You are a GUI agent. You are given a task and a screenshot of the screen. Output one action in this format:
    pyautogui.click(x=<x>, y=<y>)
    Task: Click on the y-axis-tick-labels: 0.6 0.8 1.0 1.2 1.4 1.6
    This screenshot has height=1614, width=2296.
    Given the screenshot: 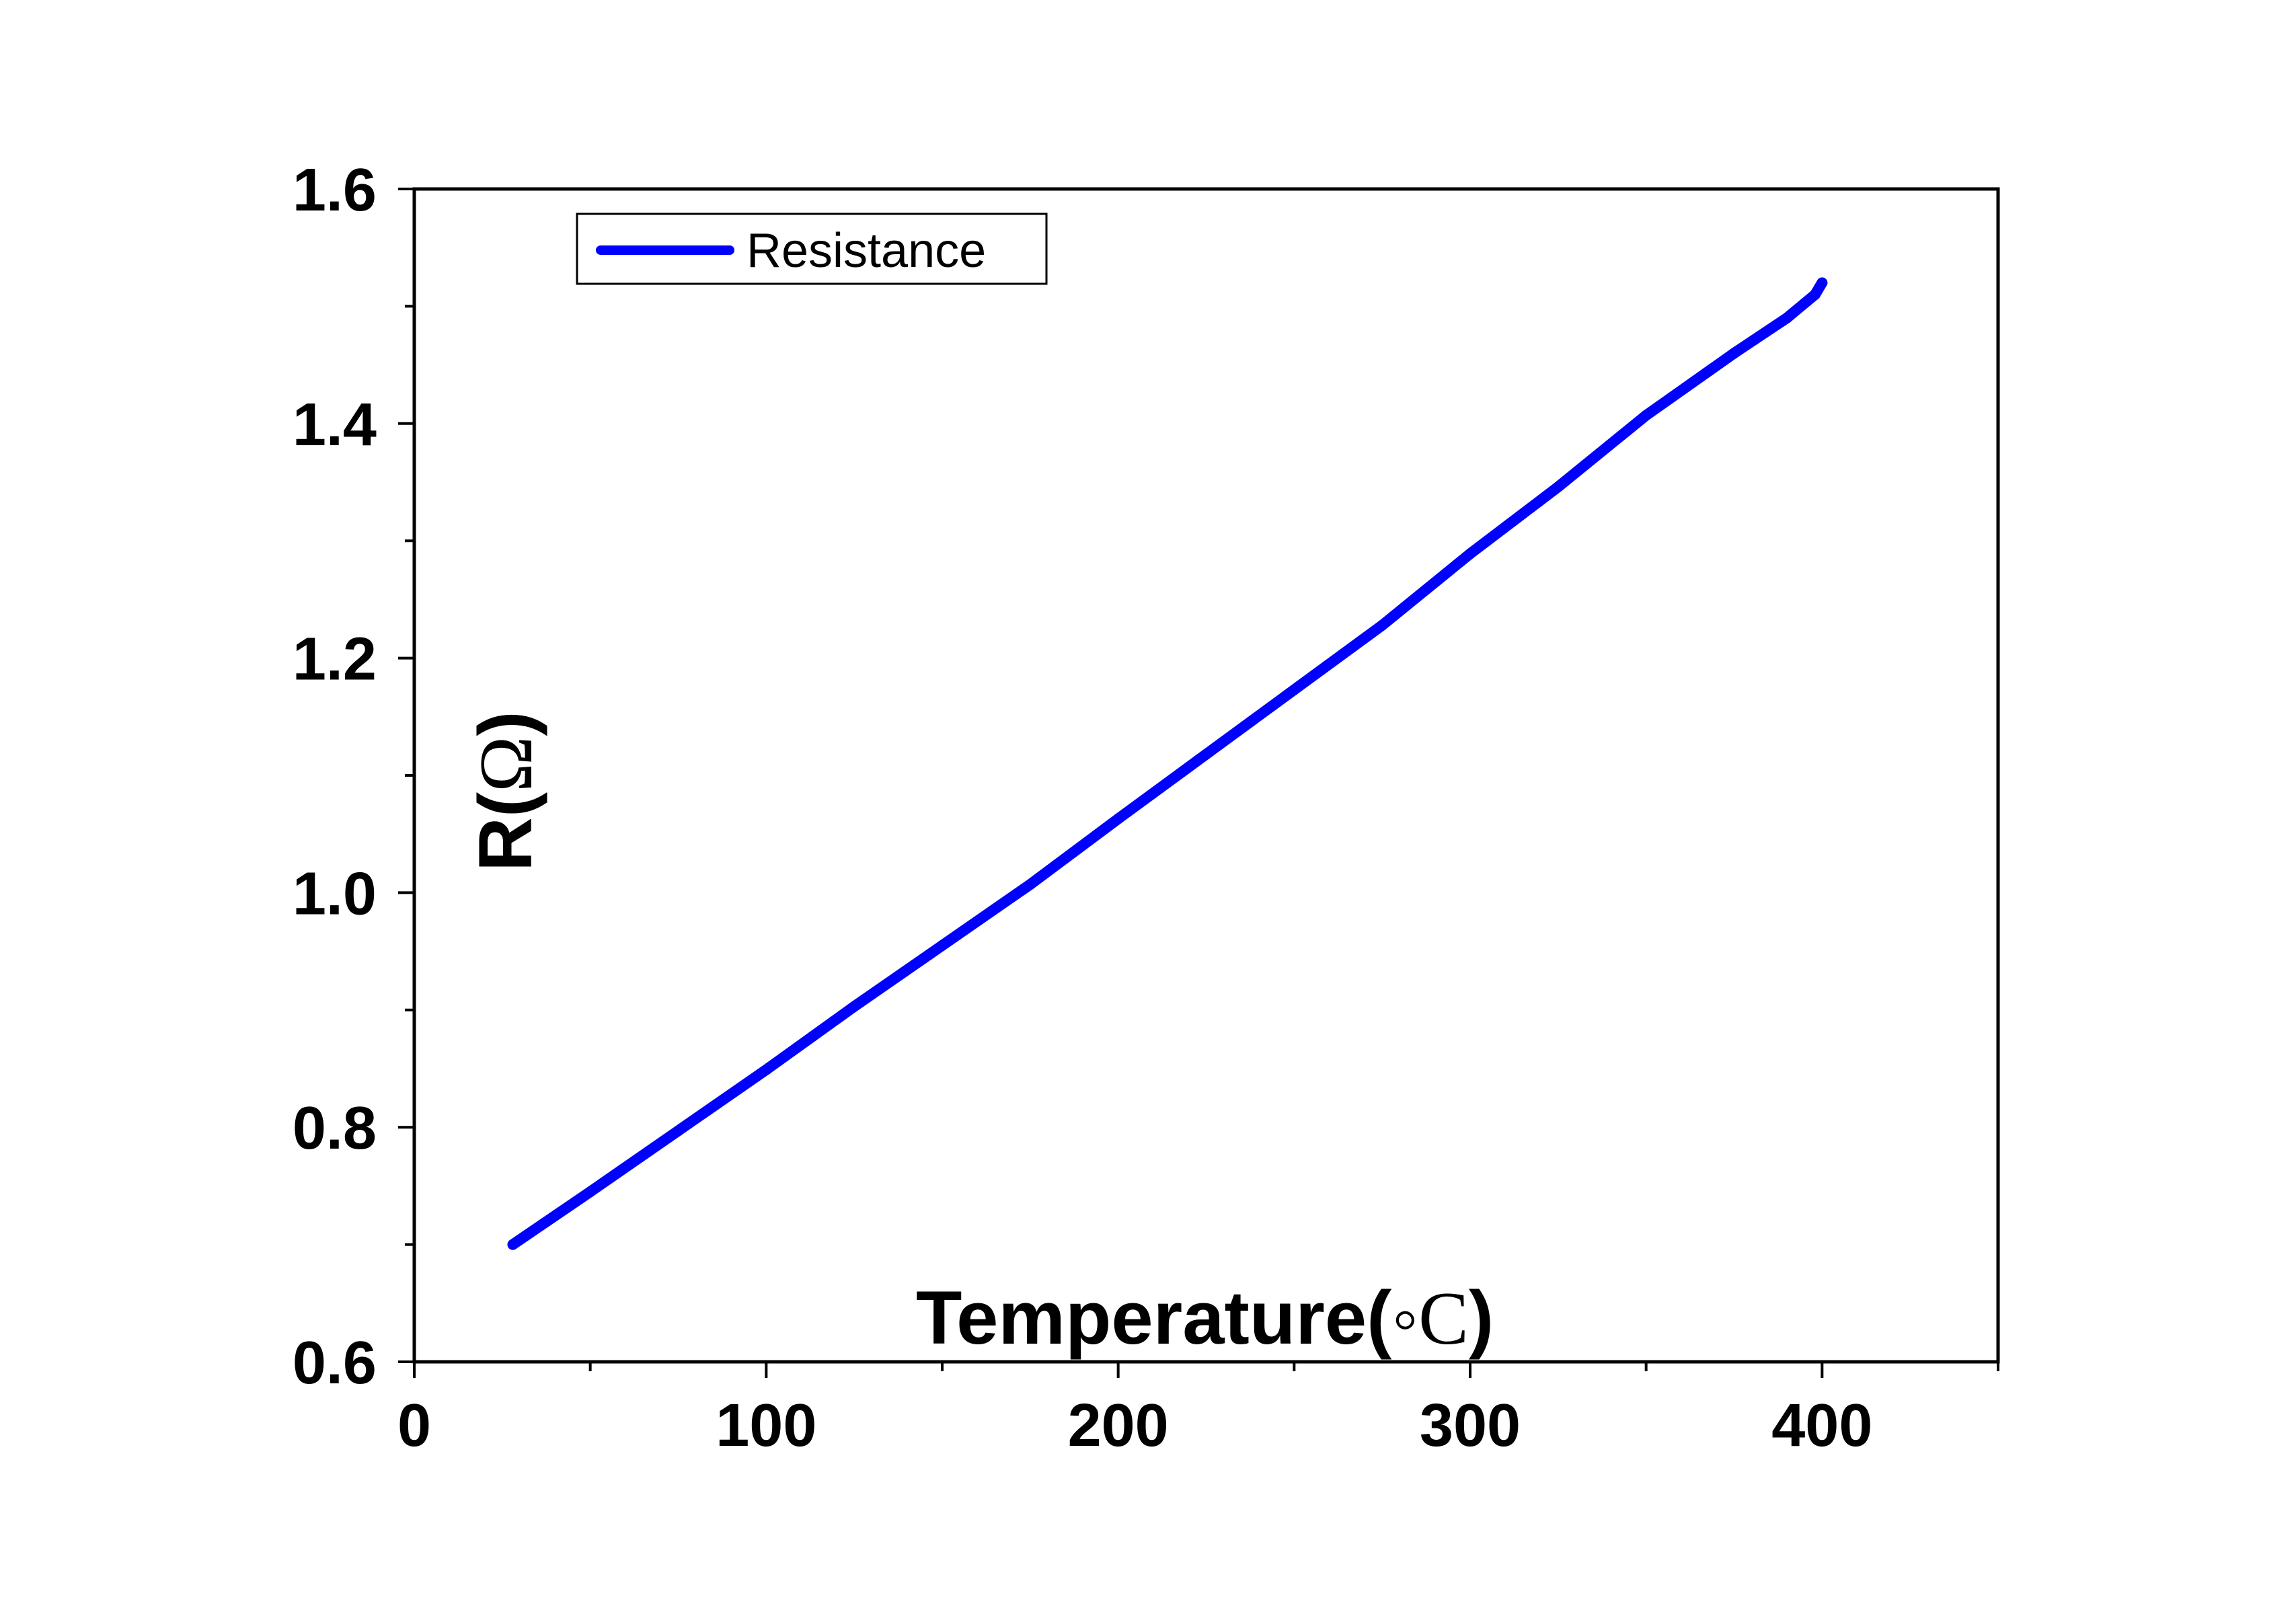 What is the action you would take?
    pyautogui.click(x=335, y=777)
    